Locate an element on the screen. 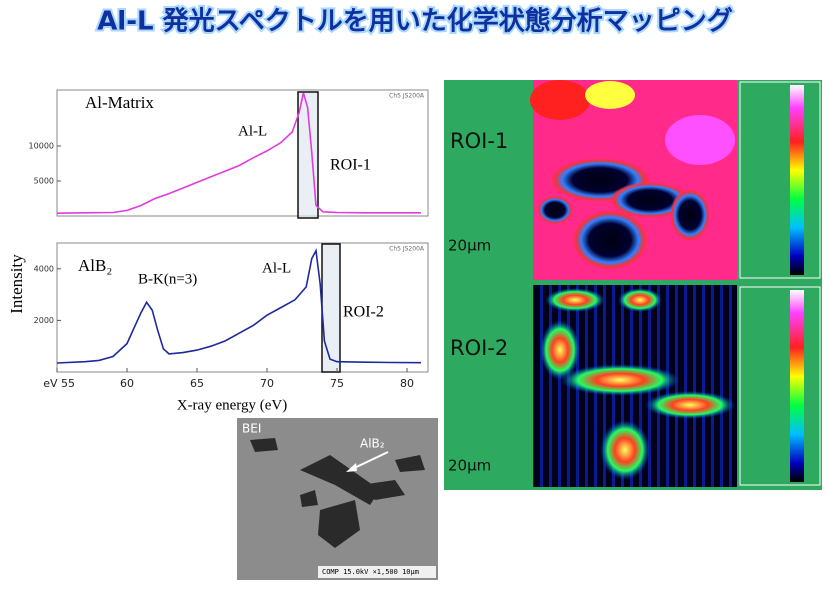 The height and width of the screenshot is (609, 830). x-tick-label: 65 is located at coordinates (197, 383).